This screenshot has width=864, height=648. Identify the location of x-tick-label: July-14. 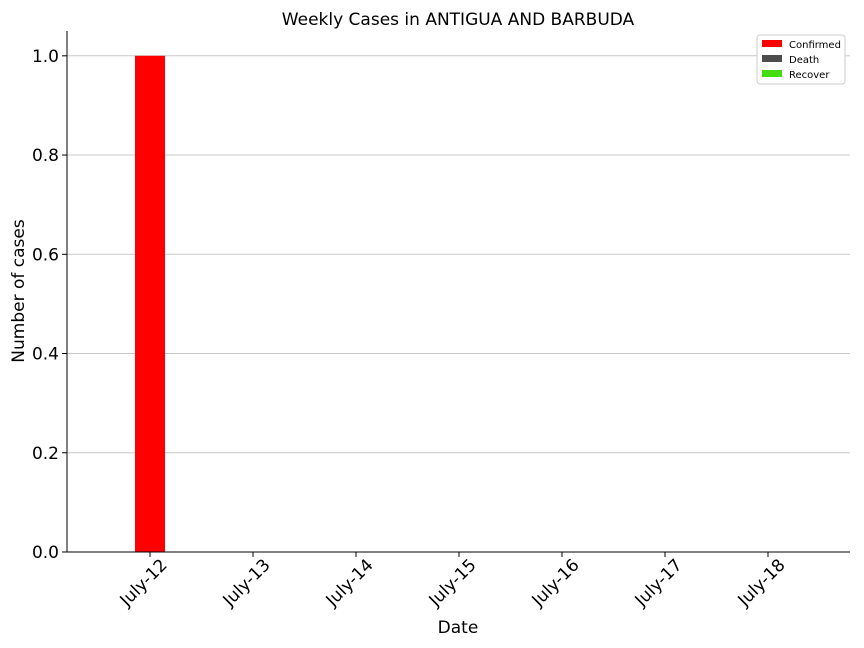
(350, 583).